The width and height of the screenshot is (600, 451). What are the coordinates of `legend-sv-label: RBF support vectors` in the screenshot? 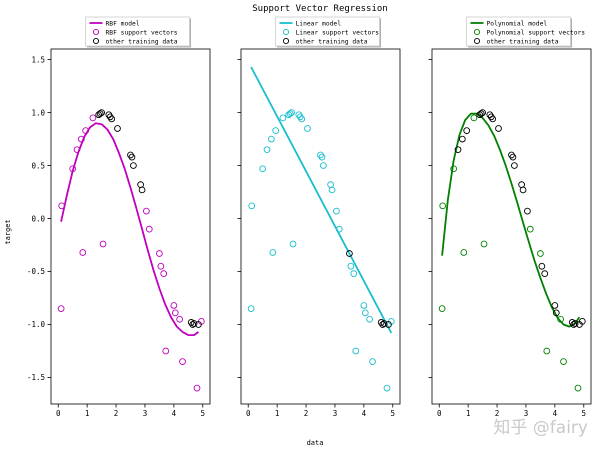 It's located at (142, 33).